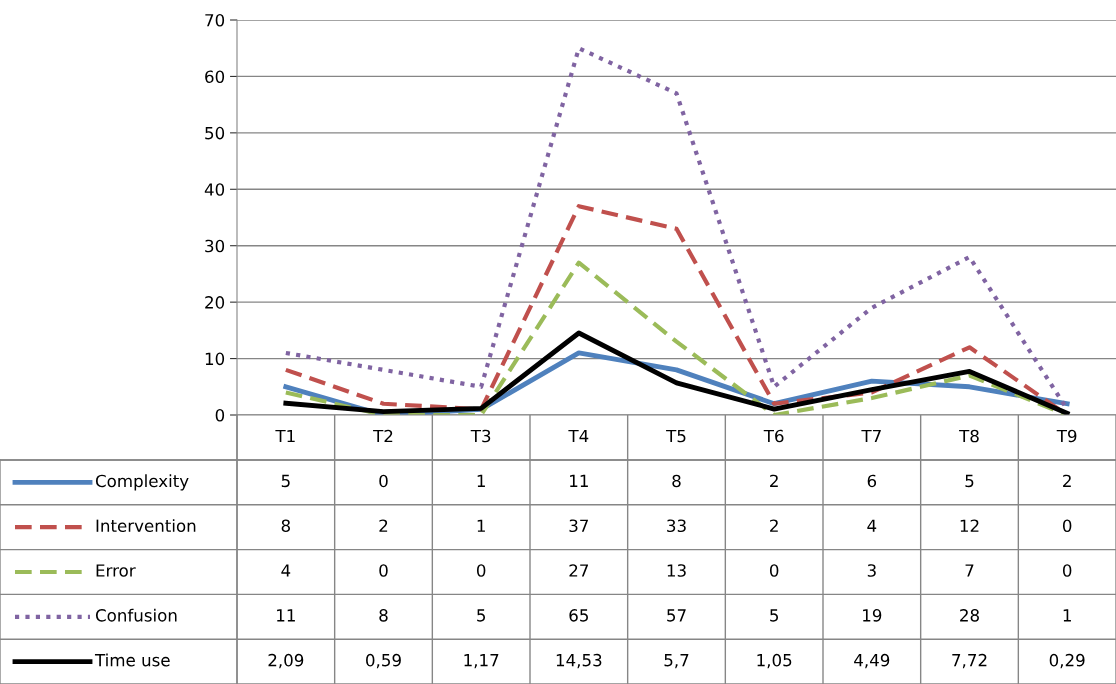 This screenshot has height=684, width=1116. What do you see at coordinates (480, 436) in the screenshot?
I see `x-tick-label: T3` at bounding box center [480, 436].